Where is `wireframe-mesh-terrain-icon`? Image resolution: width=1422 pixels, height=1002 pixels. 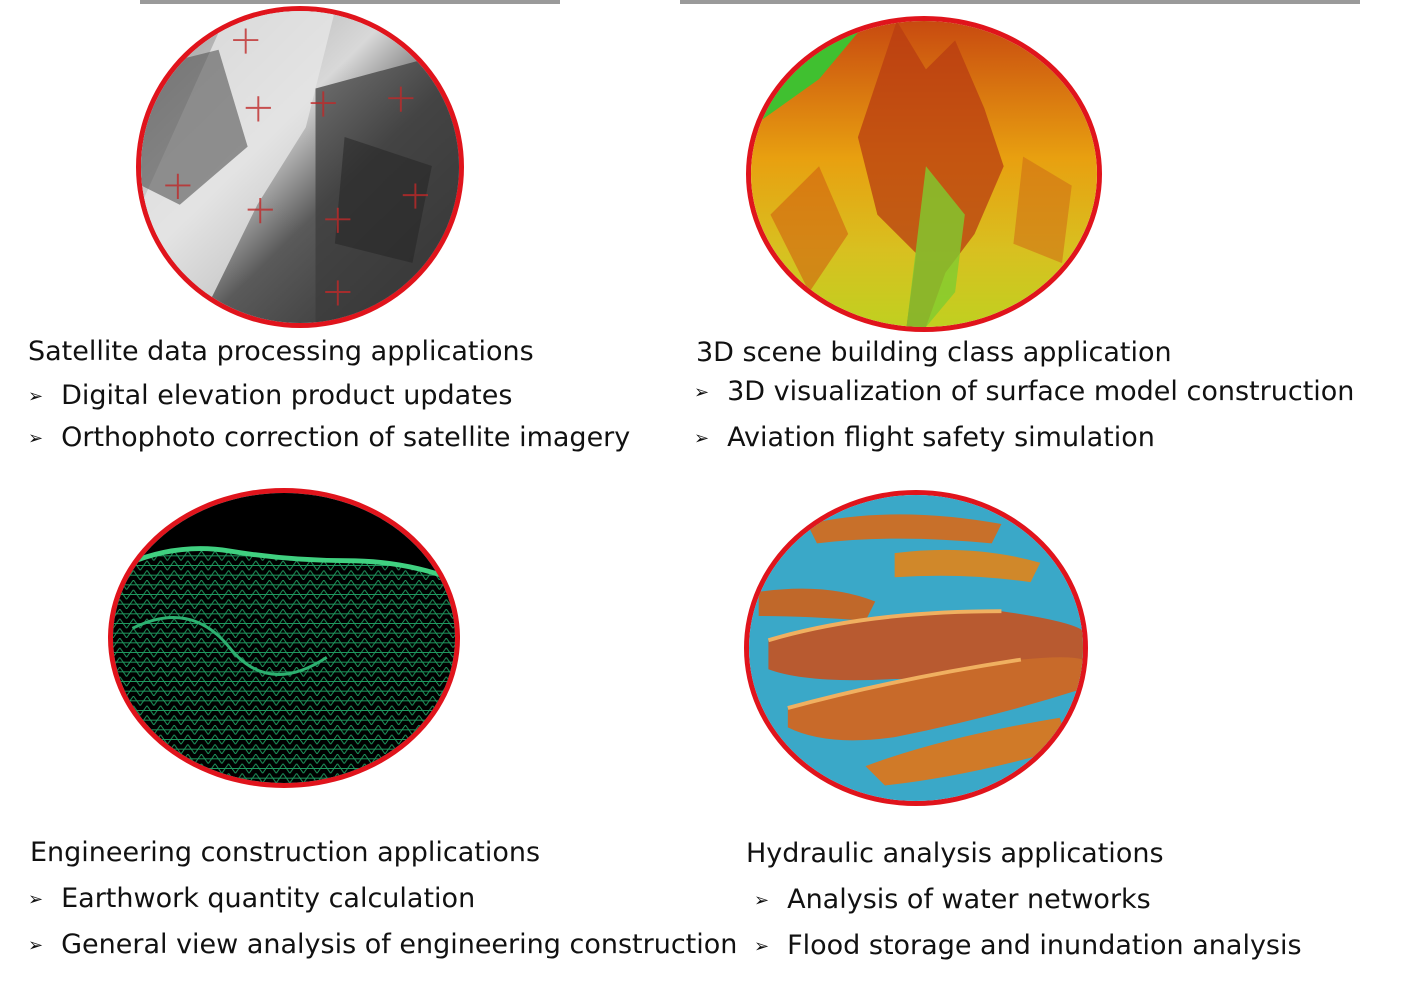
wireframe-mesh-terrain-icon is located at coordinates (284, 638).